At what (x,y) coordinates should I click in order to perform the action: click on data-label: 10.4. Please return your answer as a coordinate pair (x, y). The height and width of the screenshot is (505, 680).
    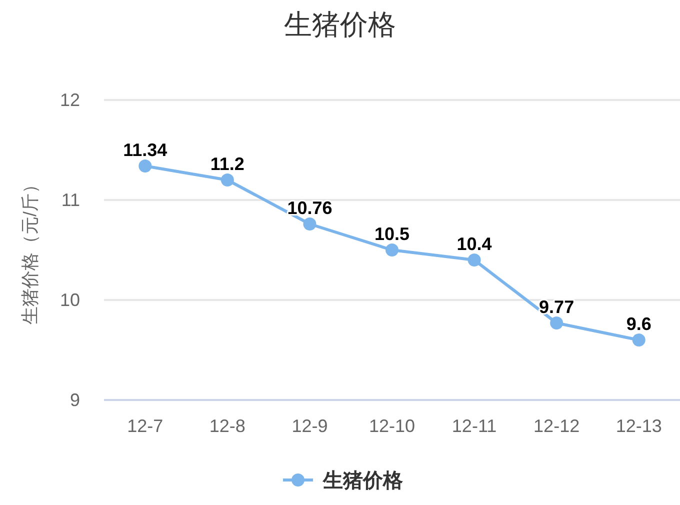
    Looking at the image, I should click on (474, 244).